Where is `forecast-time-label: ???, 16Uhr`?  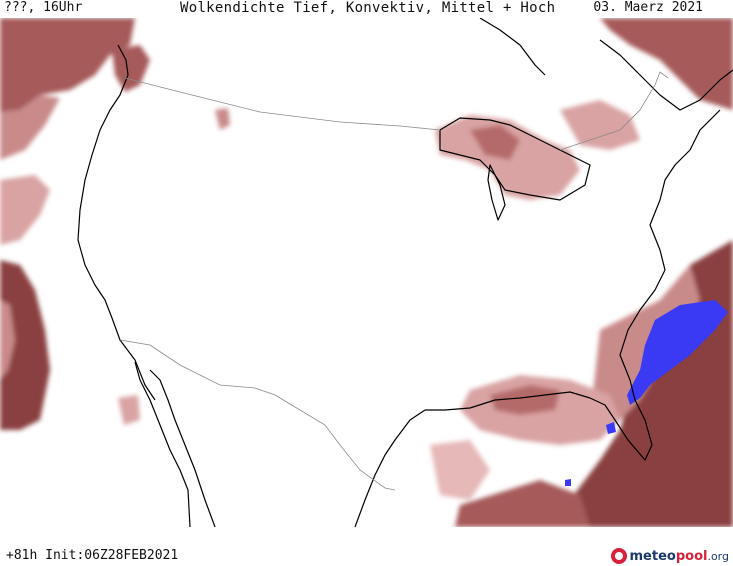
forecast-time-label: ???, 16Uhr is located at coordinates (43, 7).